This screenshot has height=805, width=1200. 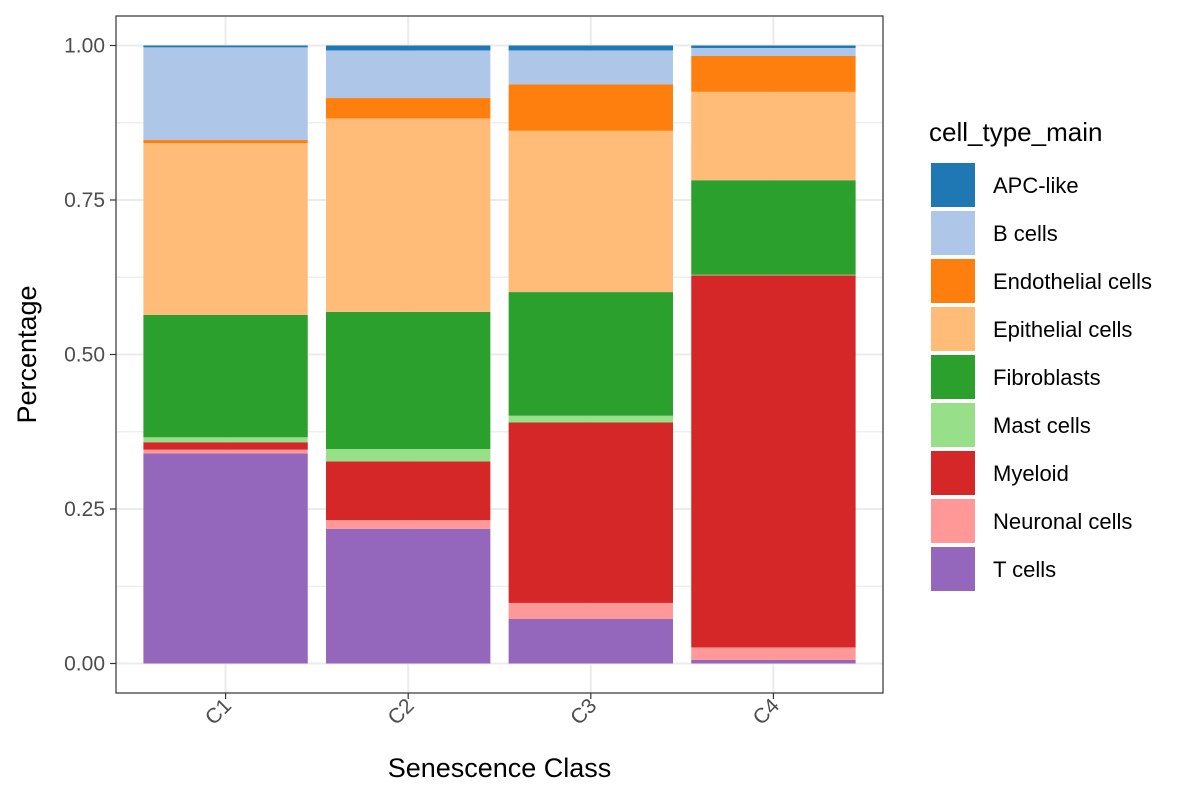 What do you see at coordinates (408, 215) in the screenshot?
I see `bar-segment-C2-epithelial-cells` at bounding box center [408, 215].